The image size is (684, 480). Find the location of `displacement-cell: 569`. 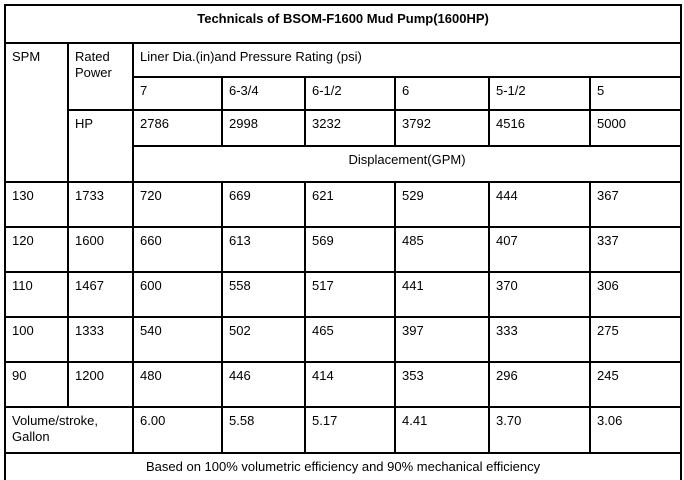

displacement-cell: 569 is located at coordinates (350, 249).